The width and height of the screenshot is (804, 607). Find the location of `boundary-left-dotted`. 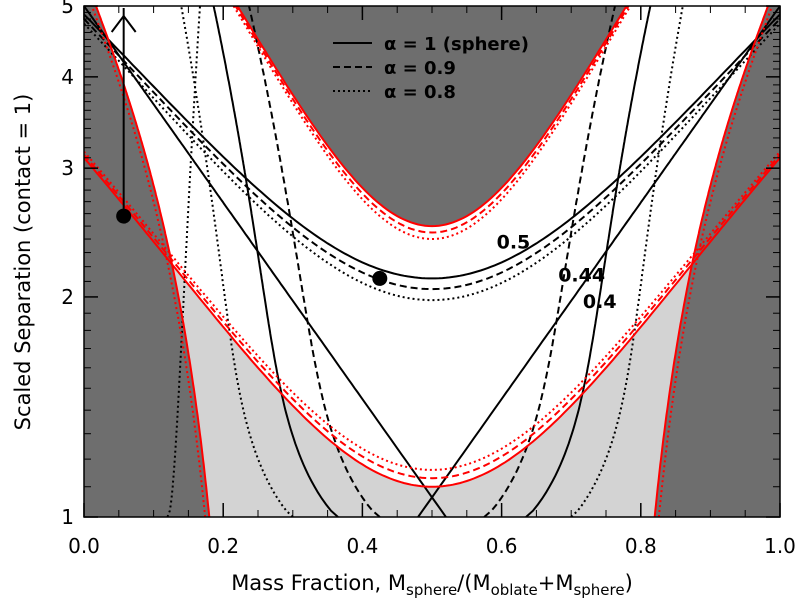

boundary-left-dotted is located at coordinates (148, 261).